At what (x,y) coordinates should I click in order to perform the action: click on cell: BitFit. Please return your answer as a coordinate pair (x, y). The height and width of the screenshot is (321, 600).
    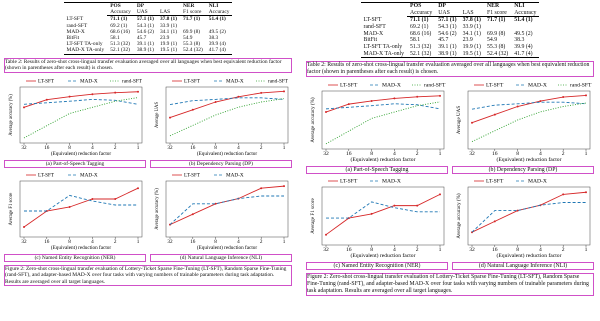
    Looking at the image, I should click on (73, 38).